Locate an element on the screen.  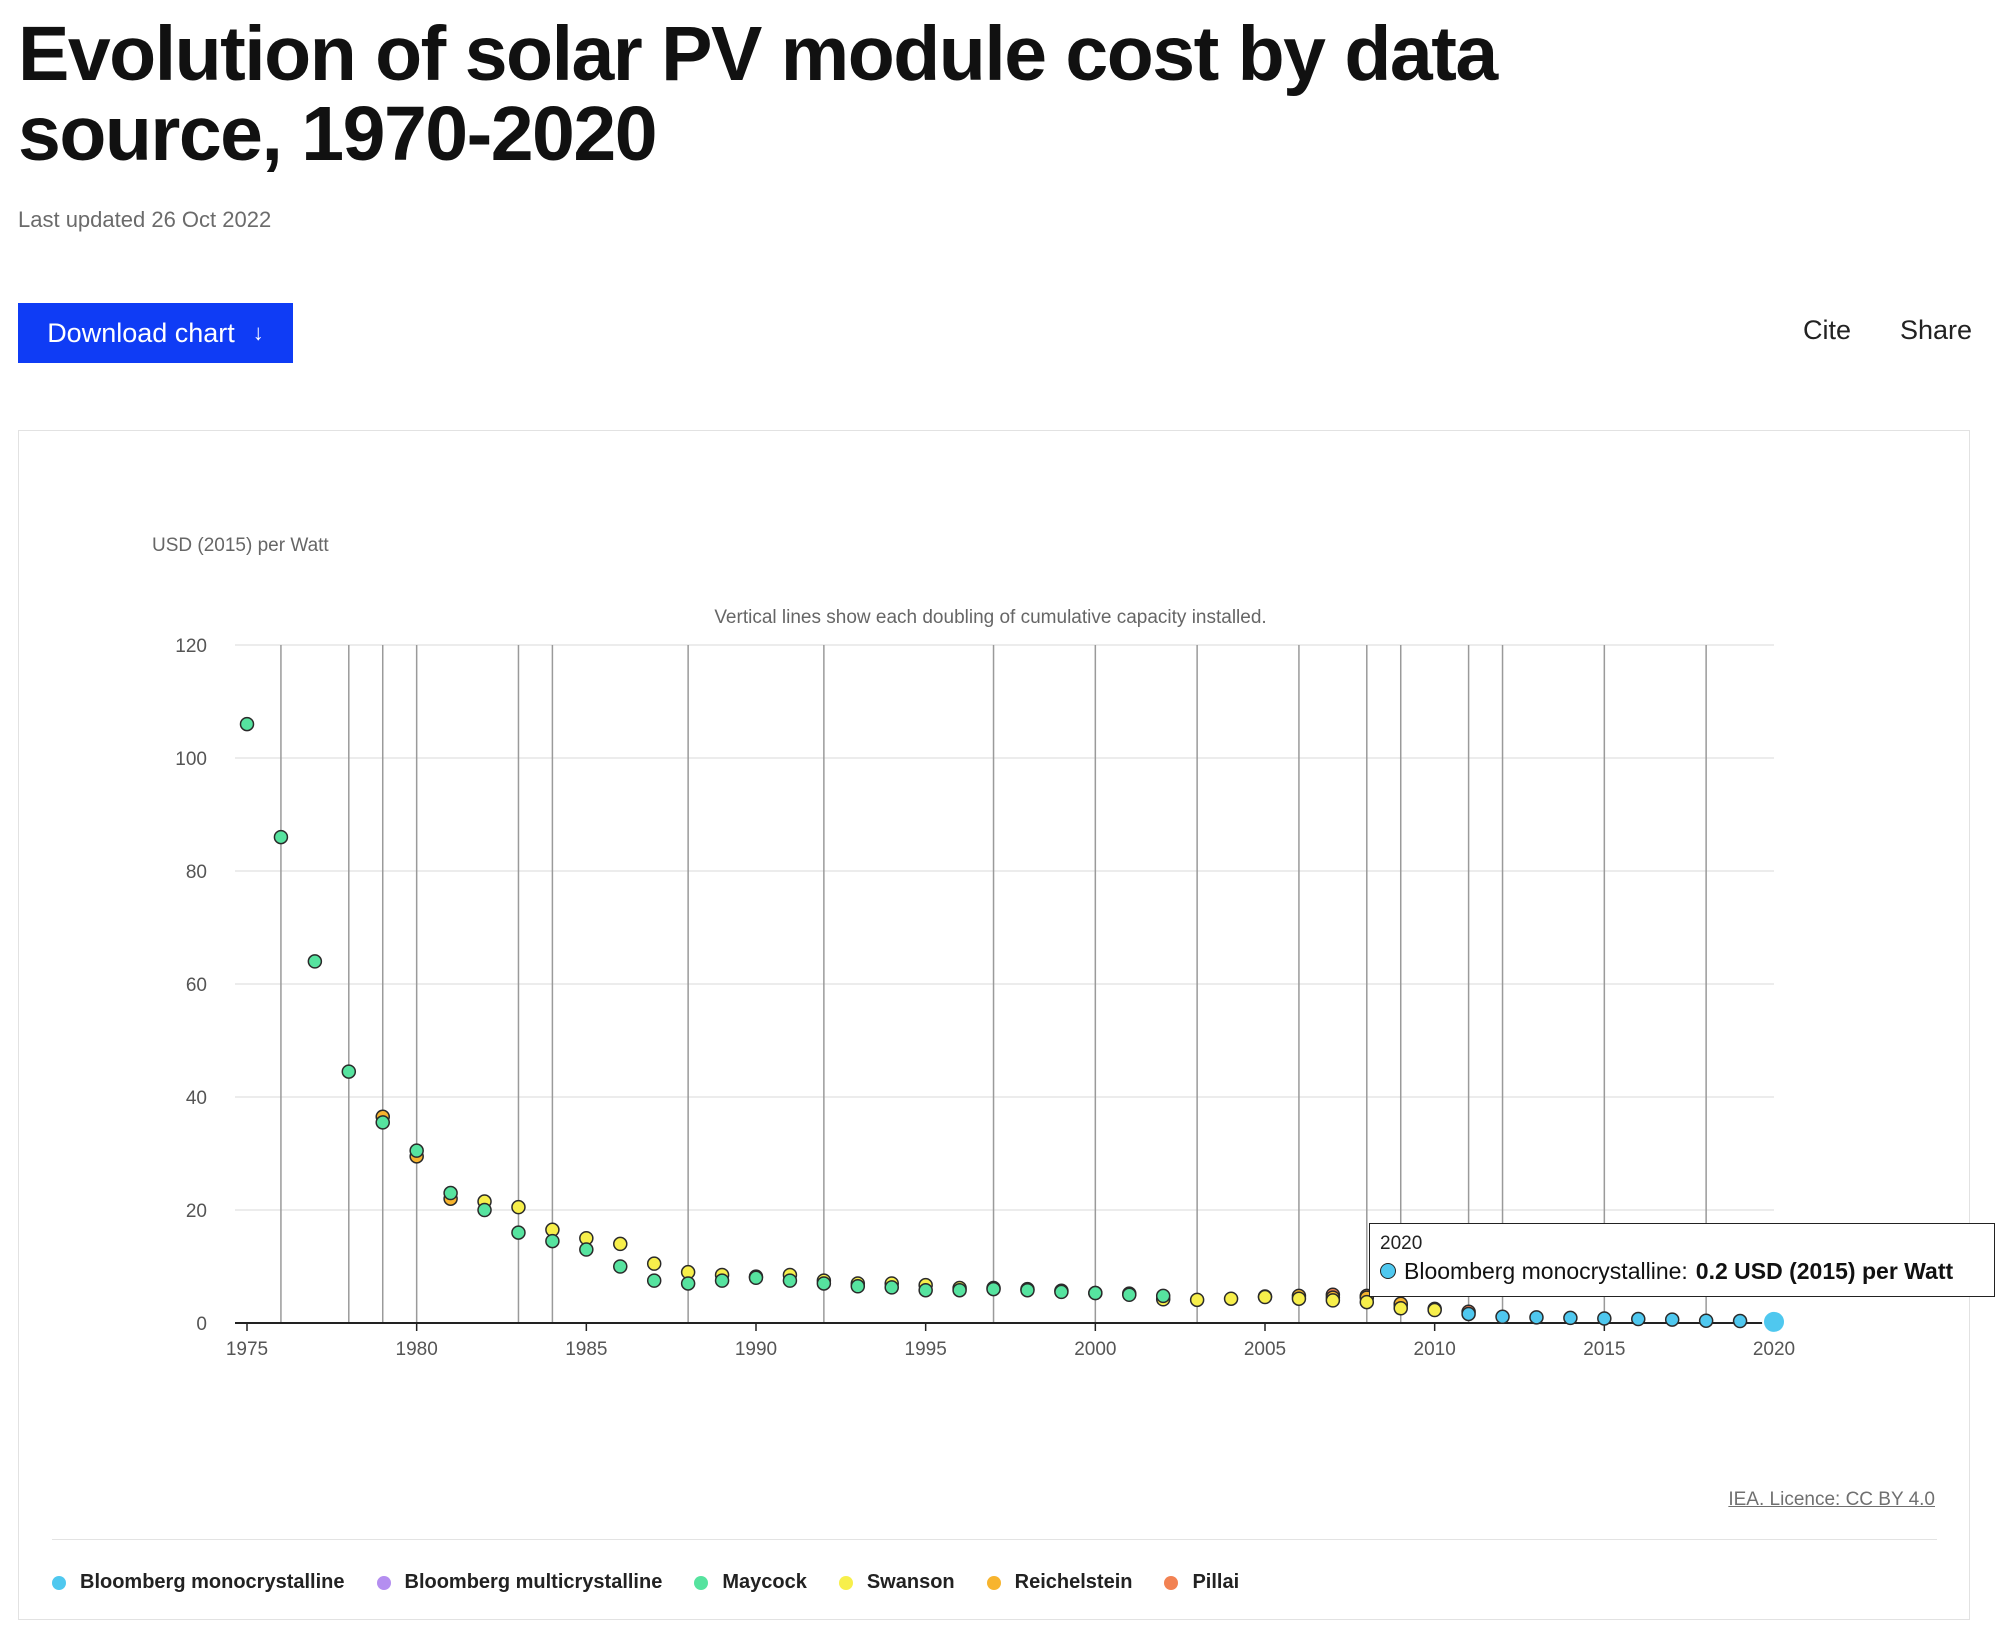
legend-label: Pillai is located at coordinates (1216, 1582).